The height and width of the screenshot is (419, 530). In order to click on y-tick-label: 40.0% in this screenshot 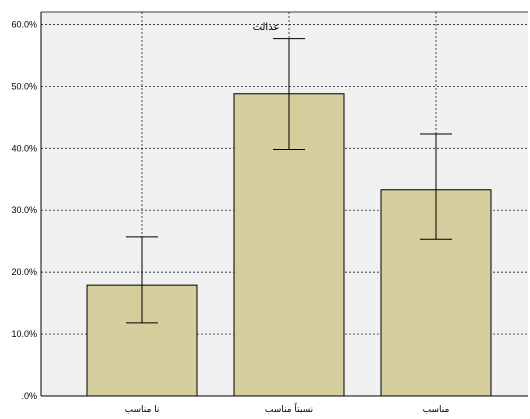, I will do `click(24, 148)`.